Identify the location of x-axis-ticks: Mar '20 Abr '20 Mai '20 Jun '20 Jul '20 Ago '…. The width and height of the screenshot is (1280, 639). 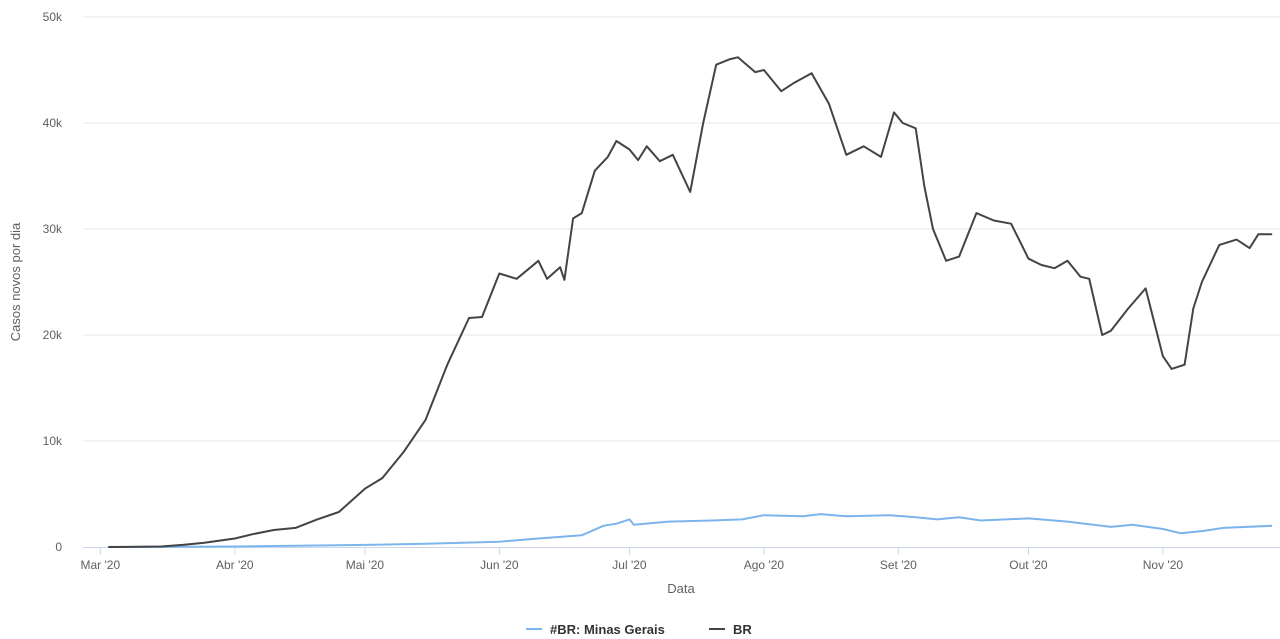
(632, 559).